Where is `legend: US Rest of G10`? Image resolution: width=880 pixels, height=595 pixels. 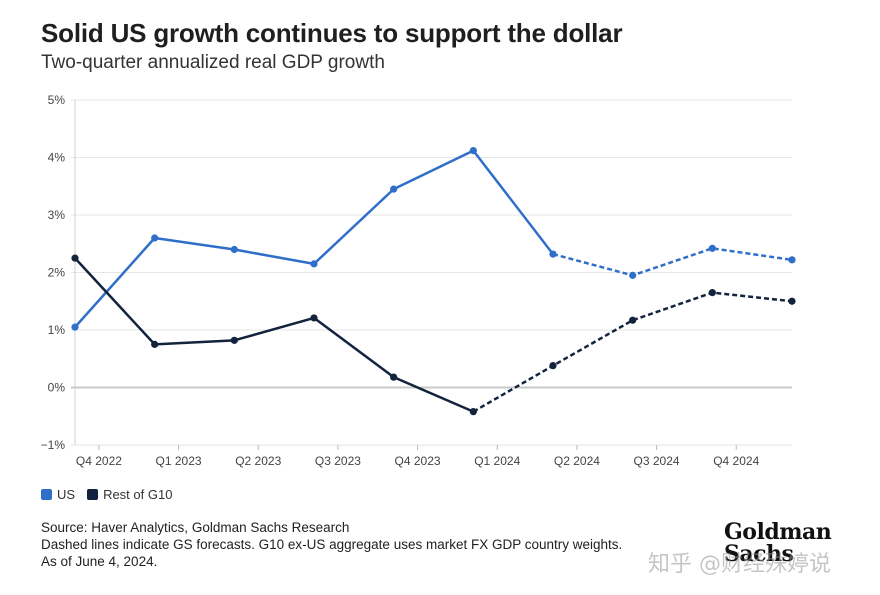 legend: US Rest of G10 is located at coordinates (112, 494).